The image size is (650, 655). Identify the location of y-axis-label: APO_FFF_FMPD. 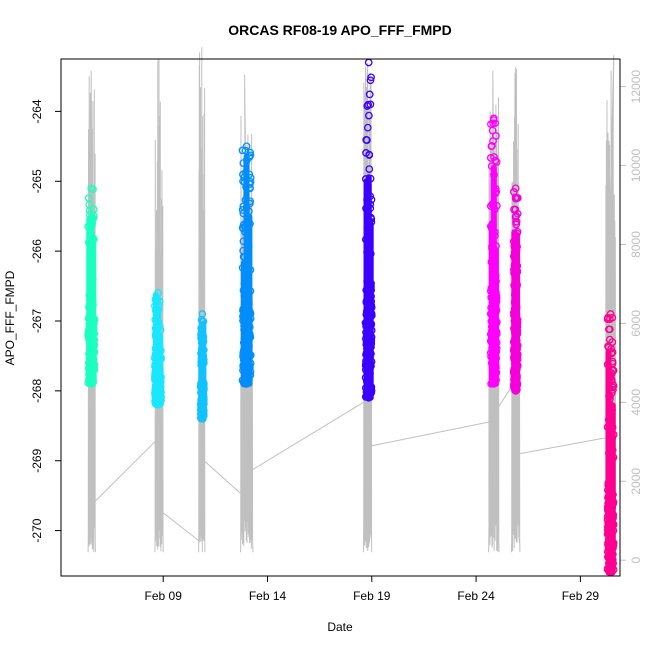
(10, 317).